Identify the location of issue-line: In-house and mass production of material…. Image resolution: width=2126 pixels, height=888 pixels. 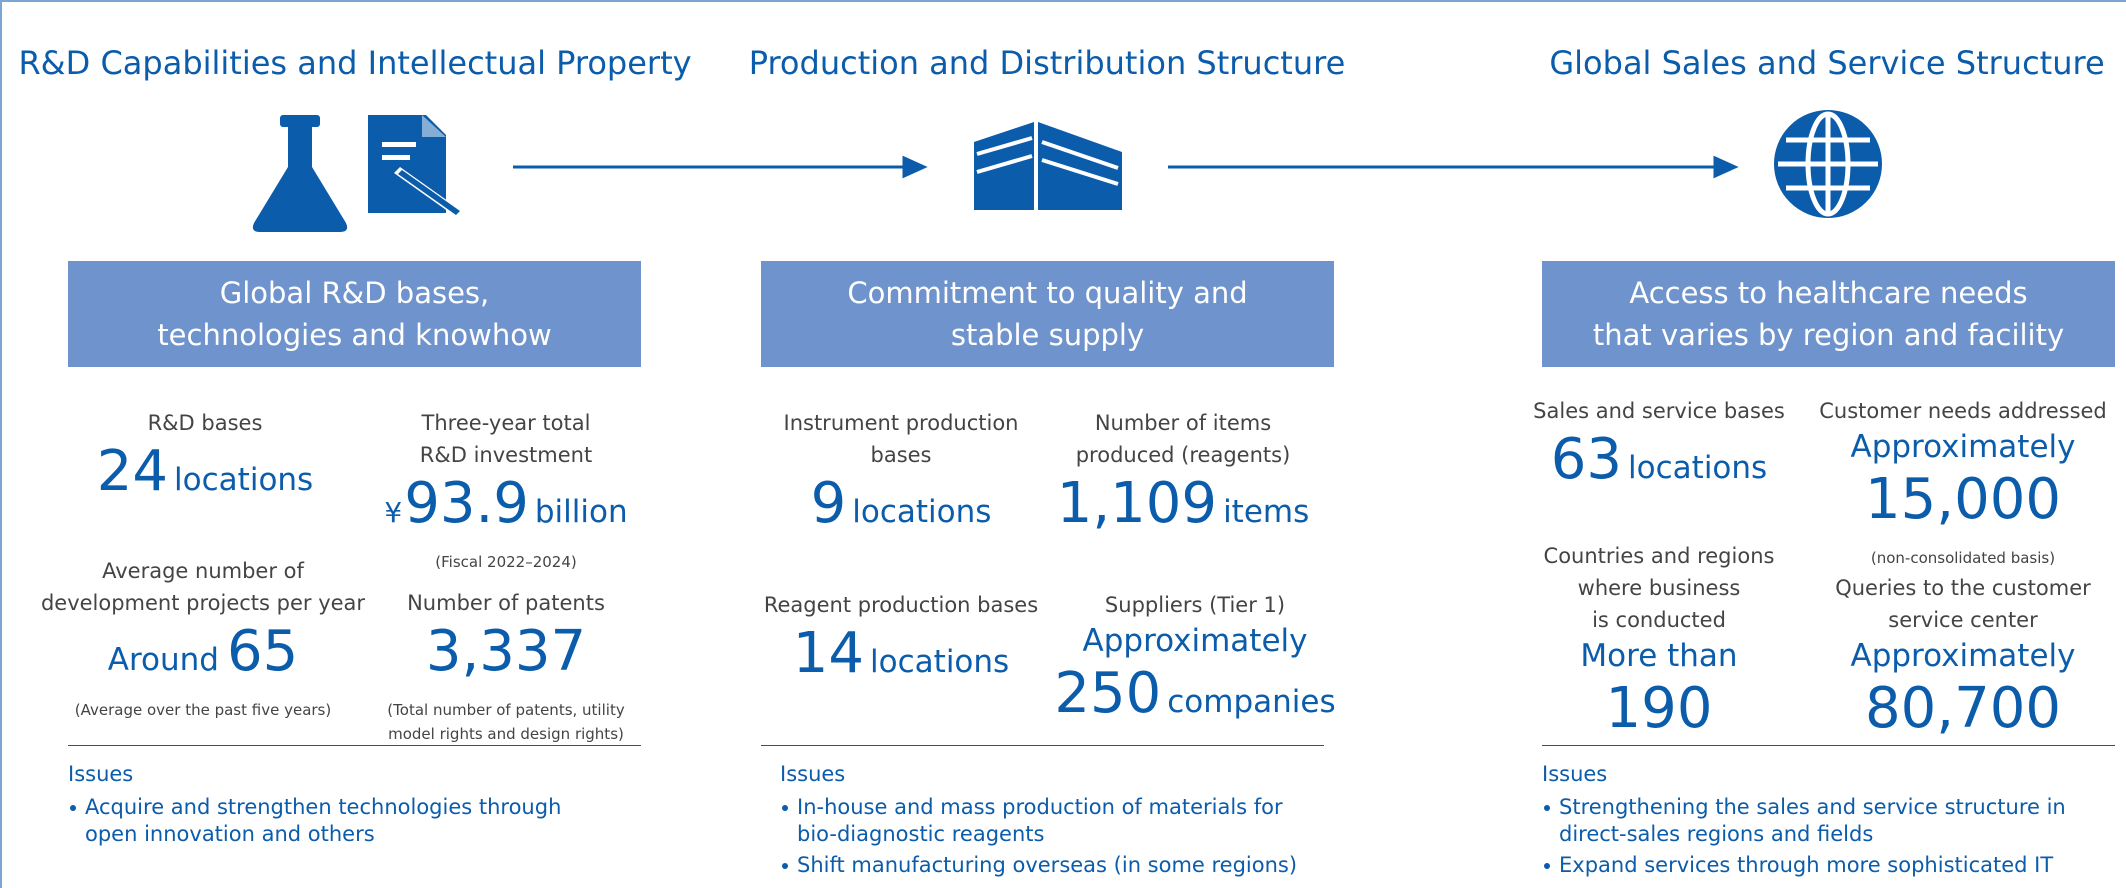
(1040, 807).